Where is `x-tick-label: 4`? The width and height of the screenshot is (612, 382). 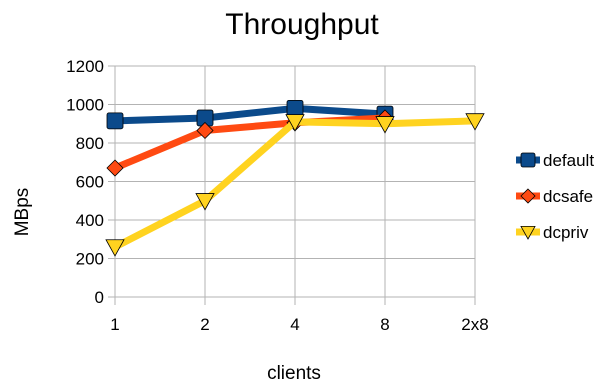 x-tick-label: 4 is located at coordinates (294, 324).